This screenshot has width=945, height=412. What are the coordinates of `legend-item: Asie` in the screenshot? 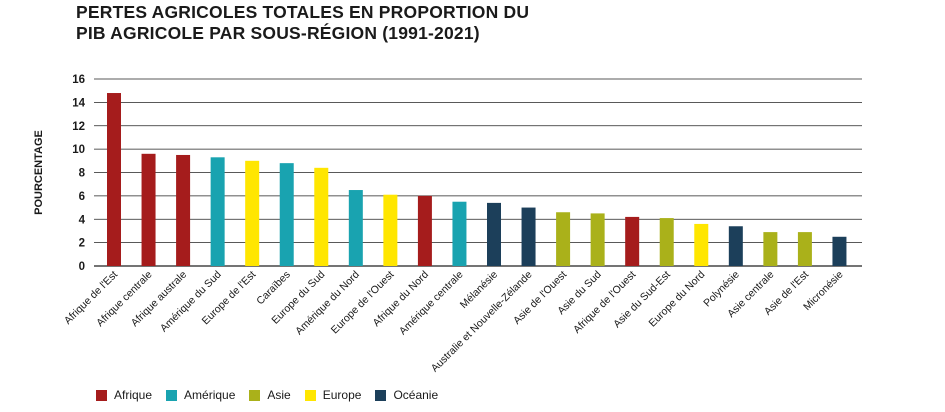 It's located at (270, 395).